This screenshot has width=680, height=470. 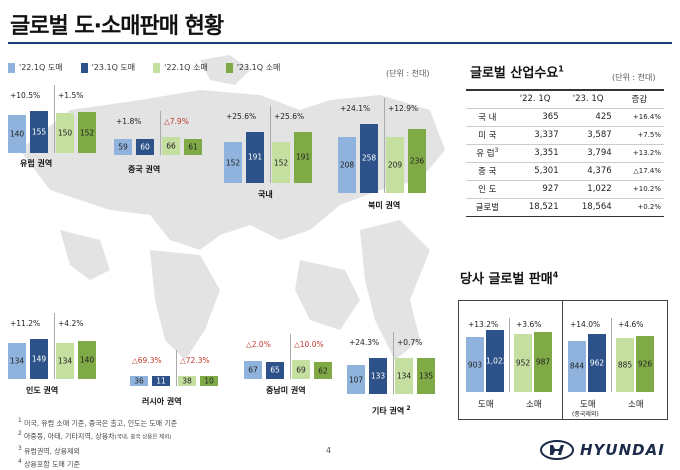 I want to click on wholesale-change-label: +10.5%, so click(x=25, y=96).